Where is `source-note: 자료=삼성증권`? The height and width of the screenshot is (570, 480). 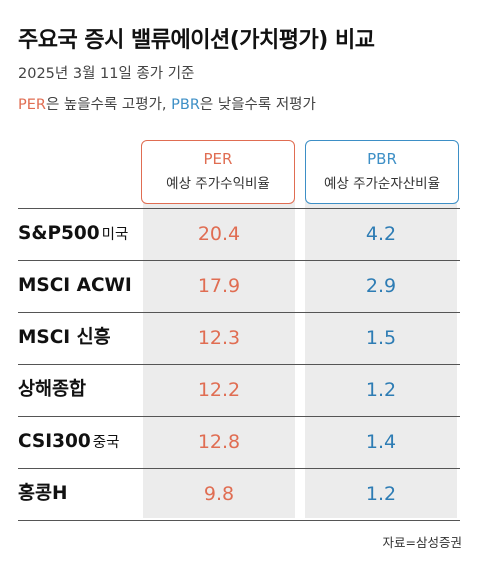 source-note: 자료=삼성증권 is located at coordinates (422, 542).